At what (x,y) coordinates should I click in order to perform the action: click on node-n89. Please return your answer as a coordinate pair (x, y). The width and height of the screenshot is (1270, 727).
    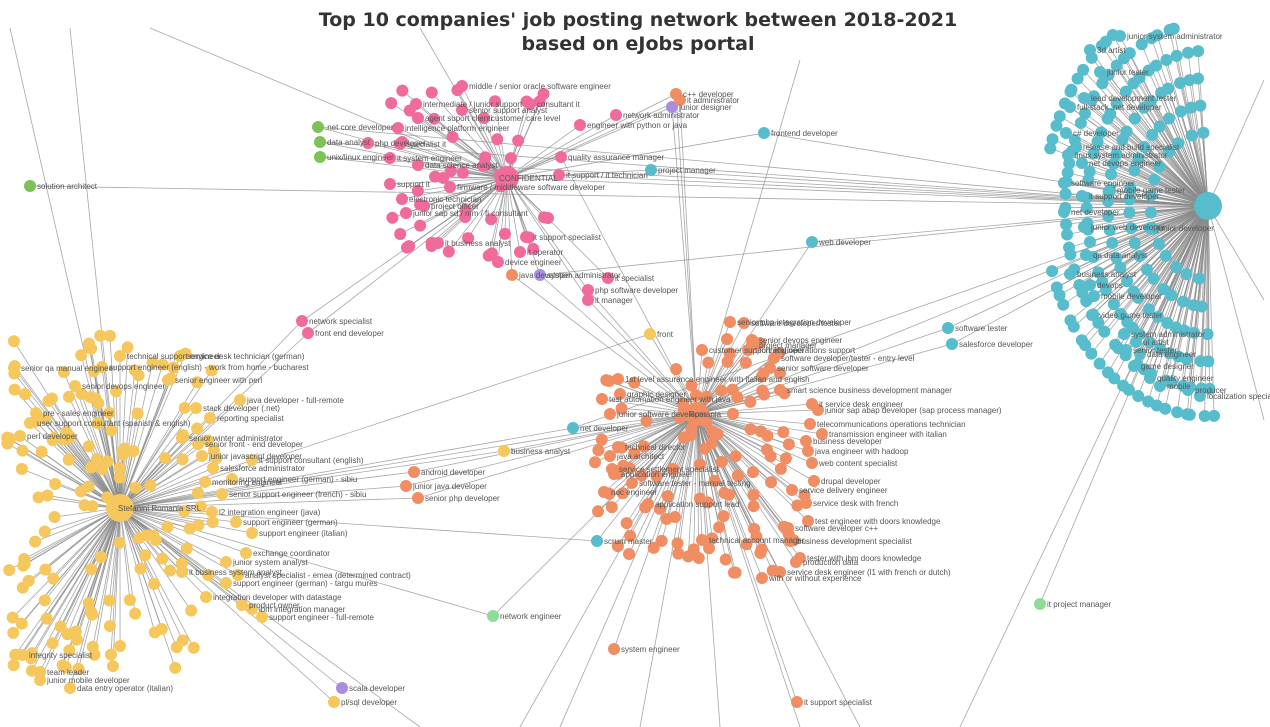
    Looking at the image, I should click on (814, 481).